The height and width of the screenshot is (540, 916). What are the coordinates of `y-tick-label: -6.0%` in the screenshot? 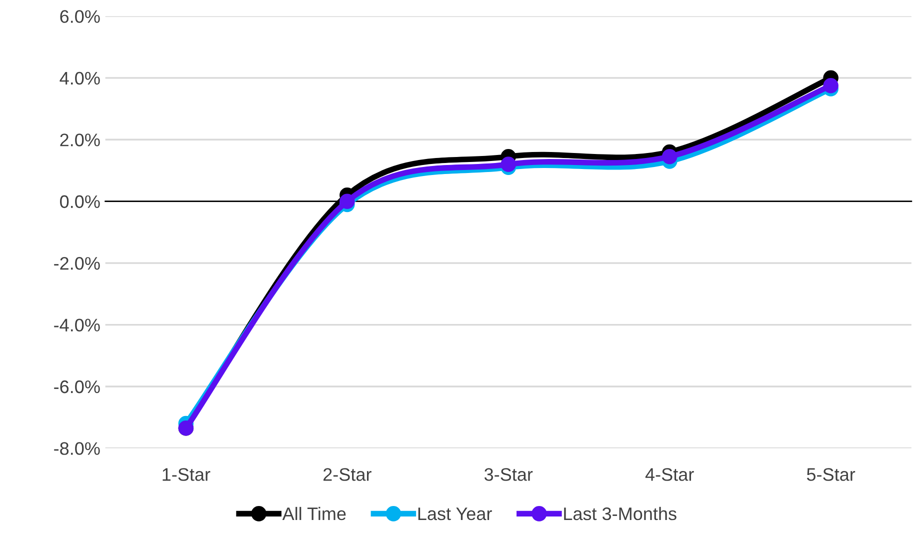 It's located at (77, 387).